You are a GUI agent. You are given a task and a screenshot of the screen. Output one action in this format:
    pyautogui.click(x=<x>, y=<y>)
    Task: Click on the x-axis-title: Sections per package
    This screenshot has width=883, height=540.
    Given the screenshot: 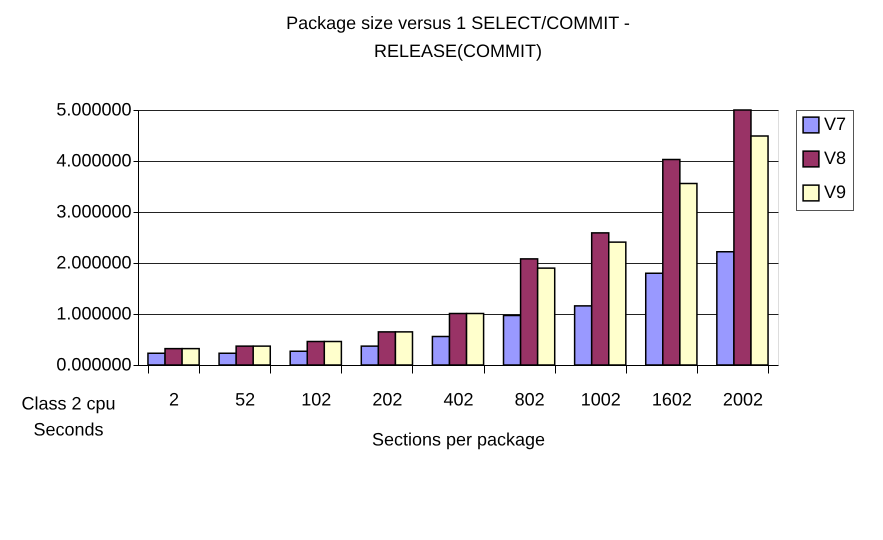 What is the action you would take?
    pyautogui.click(x=459, y=440)
    